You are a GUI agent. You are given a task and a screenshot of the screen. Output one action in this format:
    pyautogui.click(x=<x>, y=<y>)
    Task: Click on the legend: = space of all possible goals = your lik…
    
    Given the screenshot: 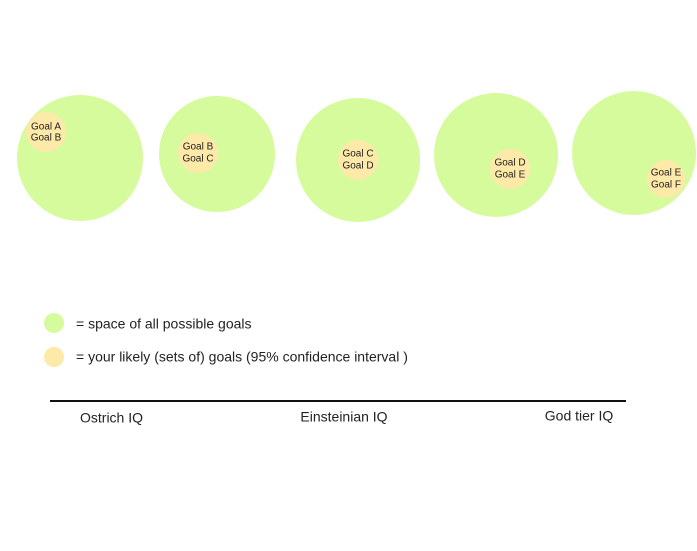 What is the action you would take?
    pyautogui.click(x=226, y=340)
    